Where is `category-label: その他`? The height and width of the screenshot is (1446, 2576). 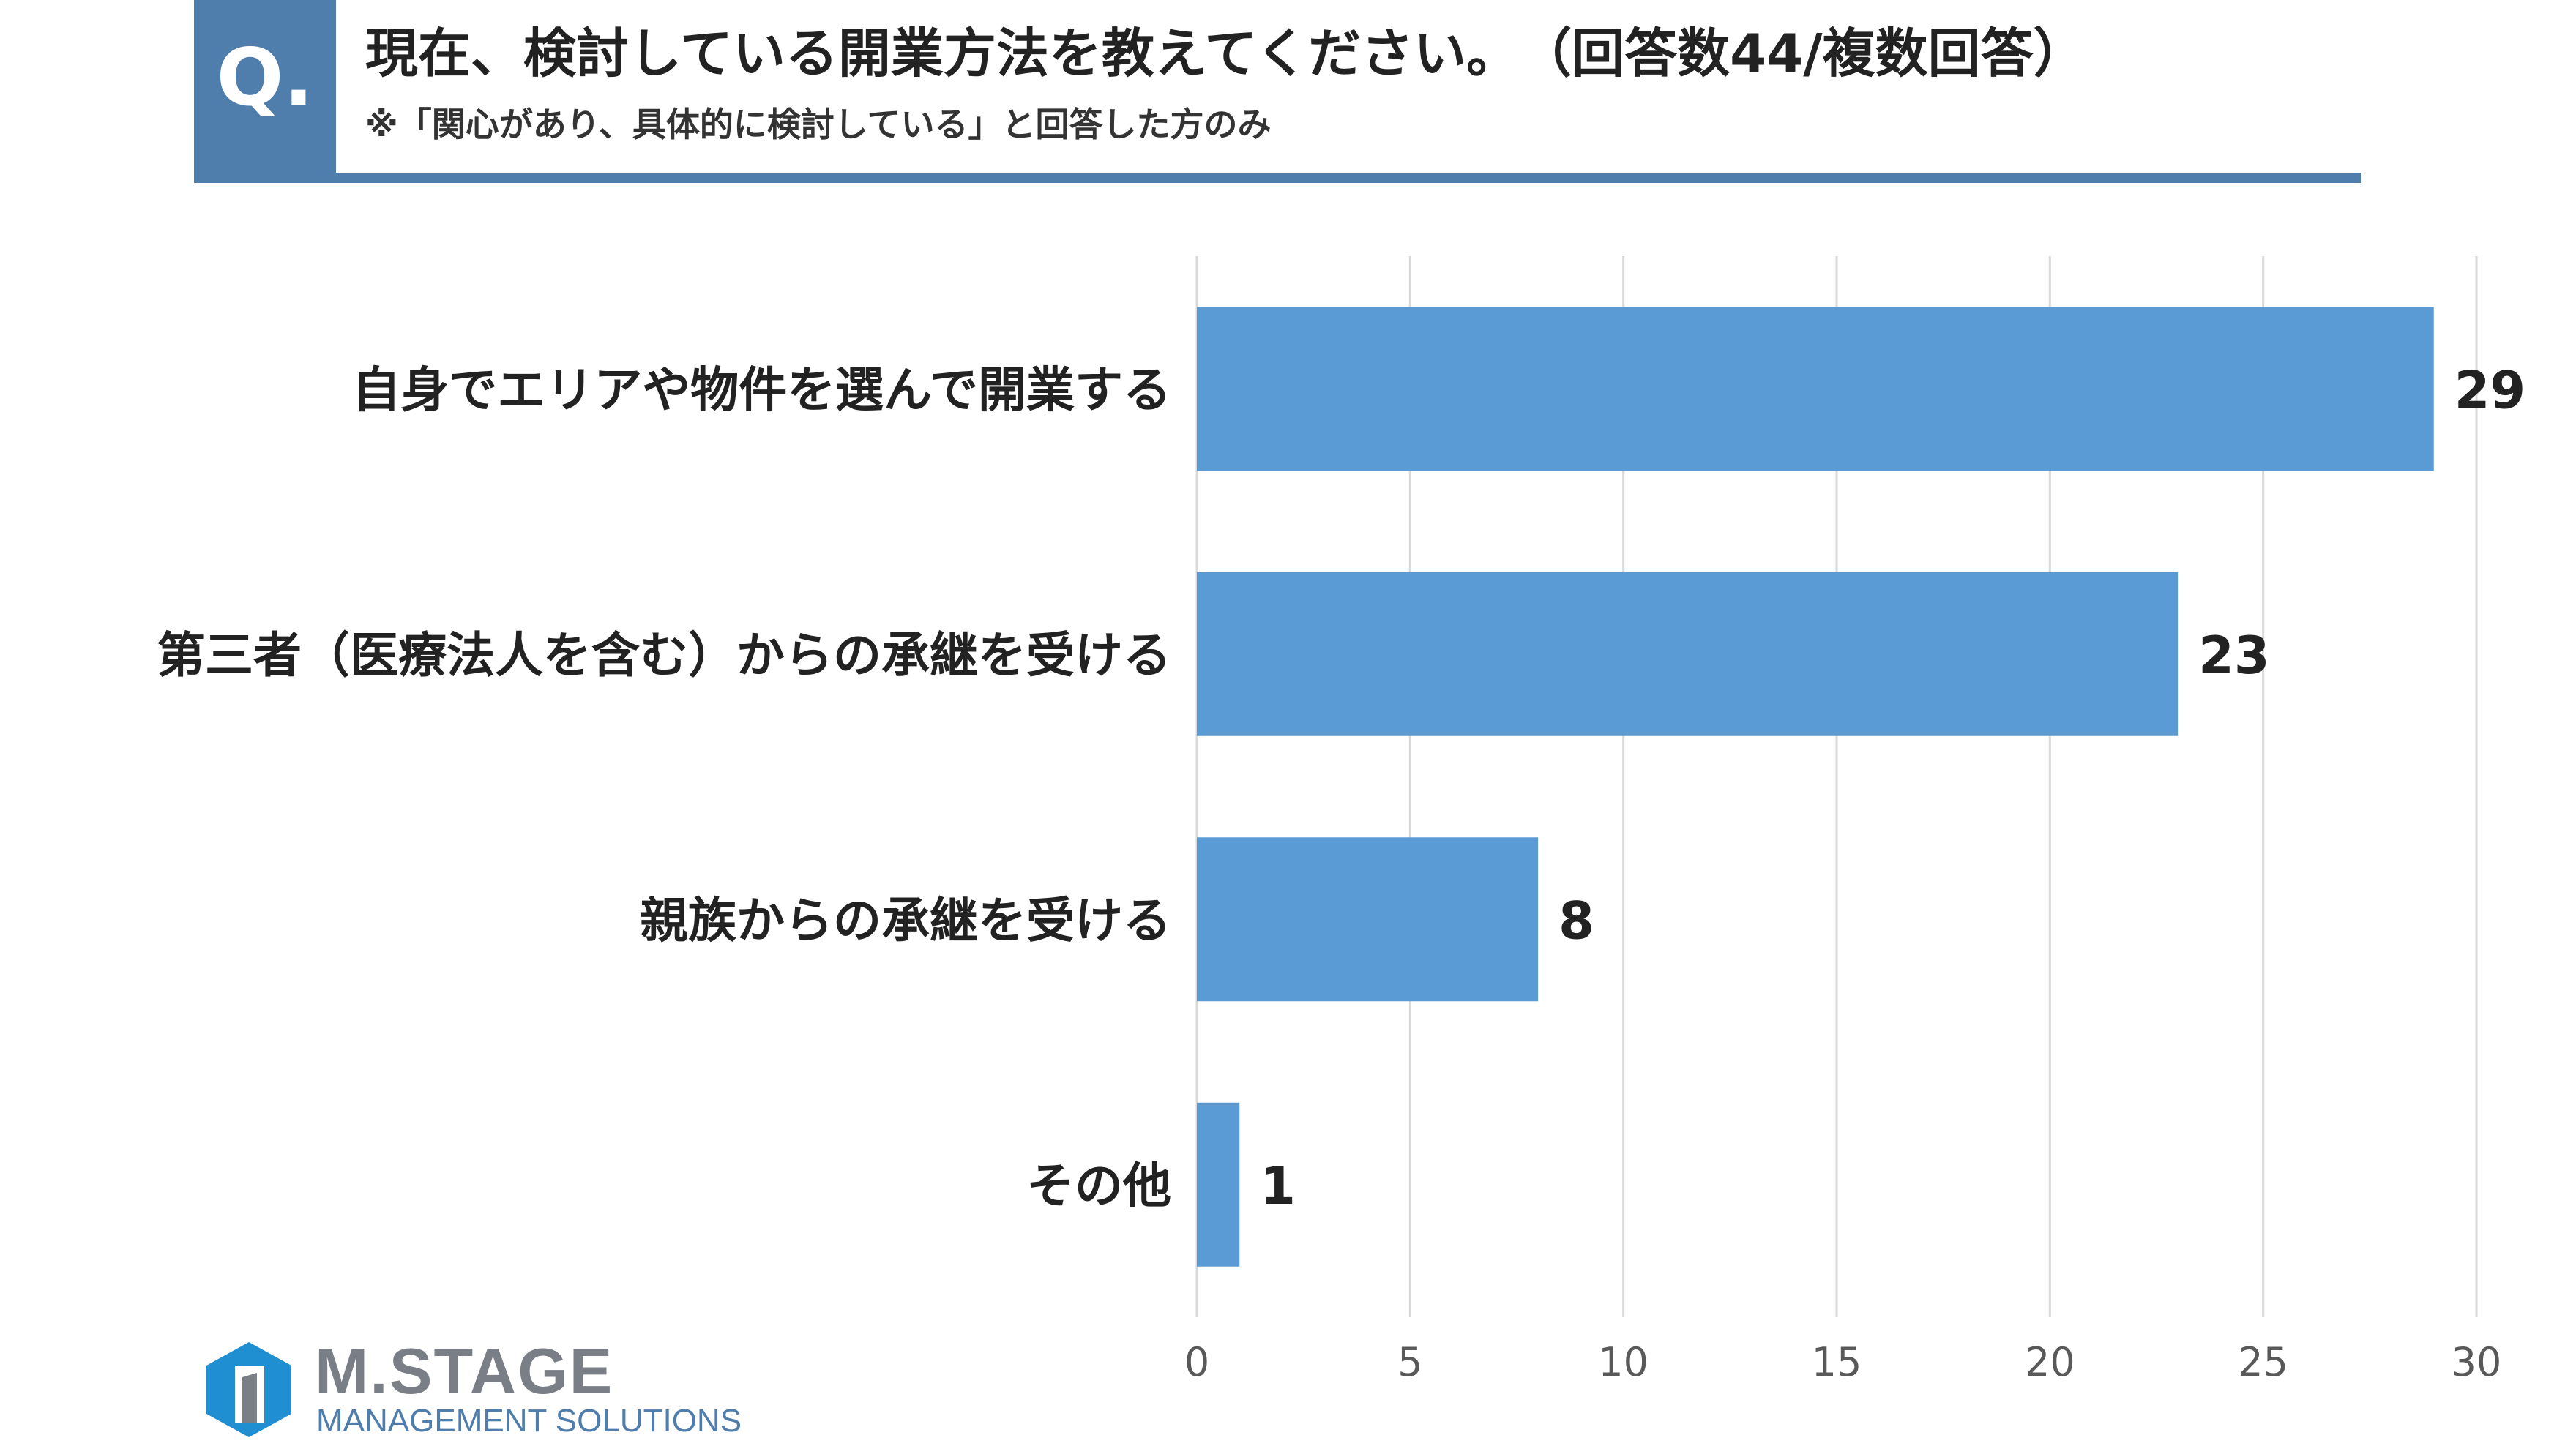 category-label: その他 is located at coordinates (1098, 1186).